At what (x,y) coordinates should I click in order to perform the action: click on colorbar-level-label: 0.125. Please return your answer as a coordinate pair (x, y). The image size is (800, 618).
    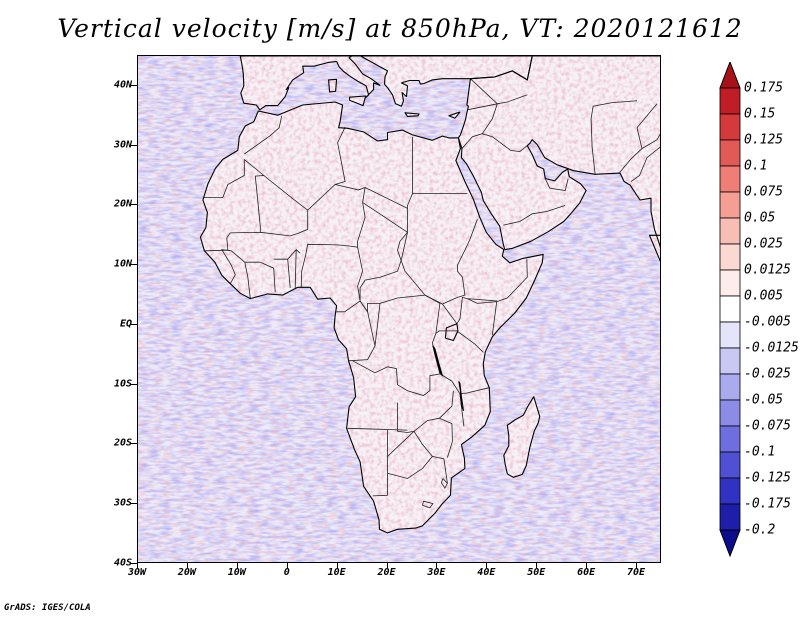
    Looking at the image, I should click on (764, 140).